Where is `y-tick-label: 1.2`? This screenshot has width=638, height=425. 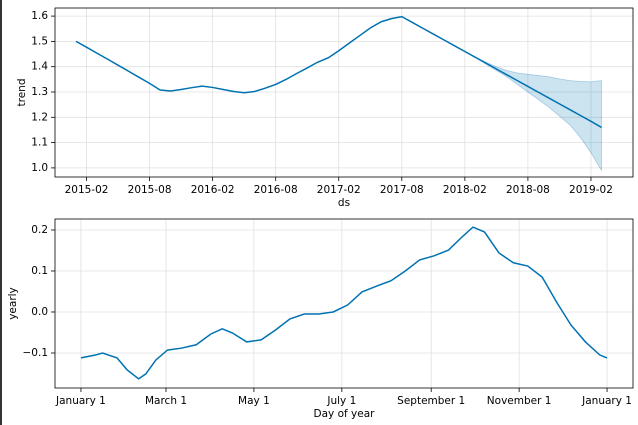 y-tick-label: 1.2 is located at coordinates (39, 117).